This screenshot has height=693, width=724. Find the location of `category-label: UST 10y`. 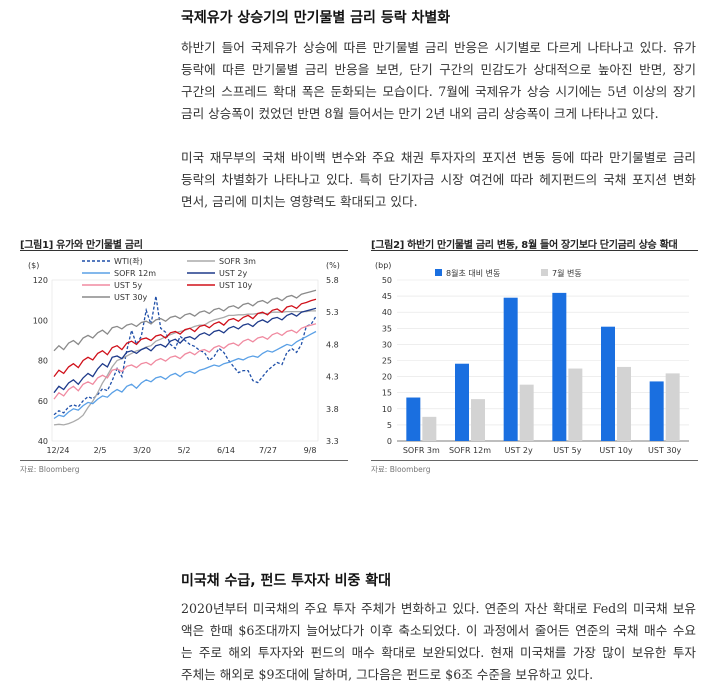

category-label: UST 10y is located at coordinates (616, 450).